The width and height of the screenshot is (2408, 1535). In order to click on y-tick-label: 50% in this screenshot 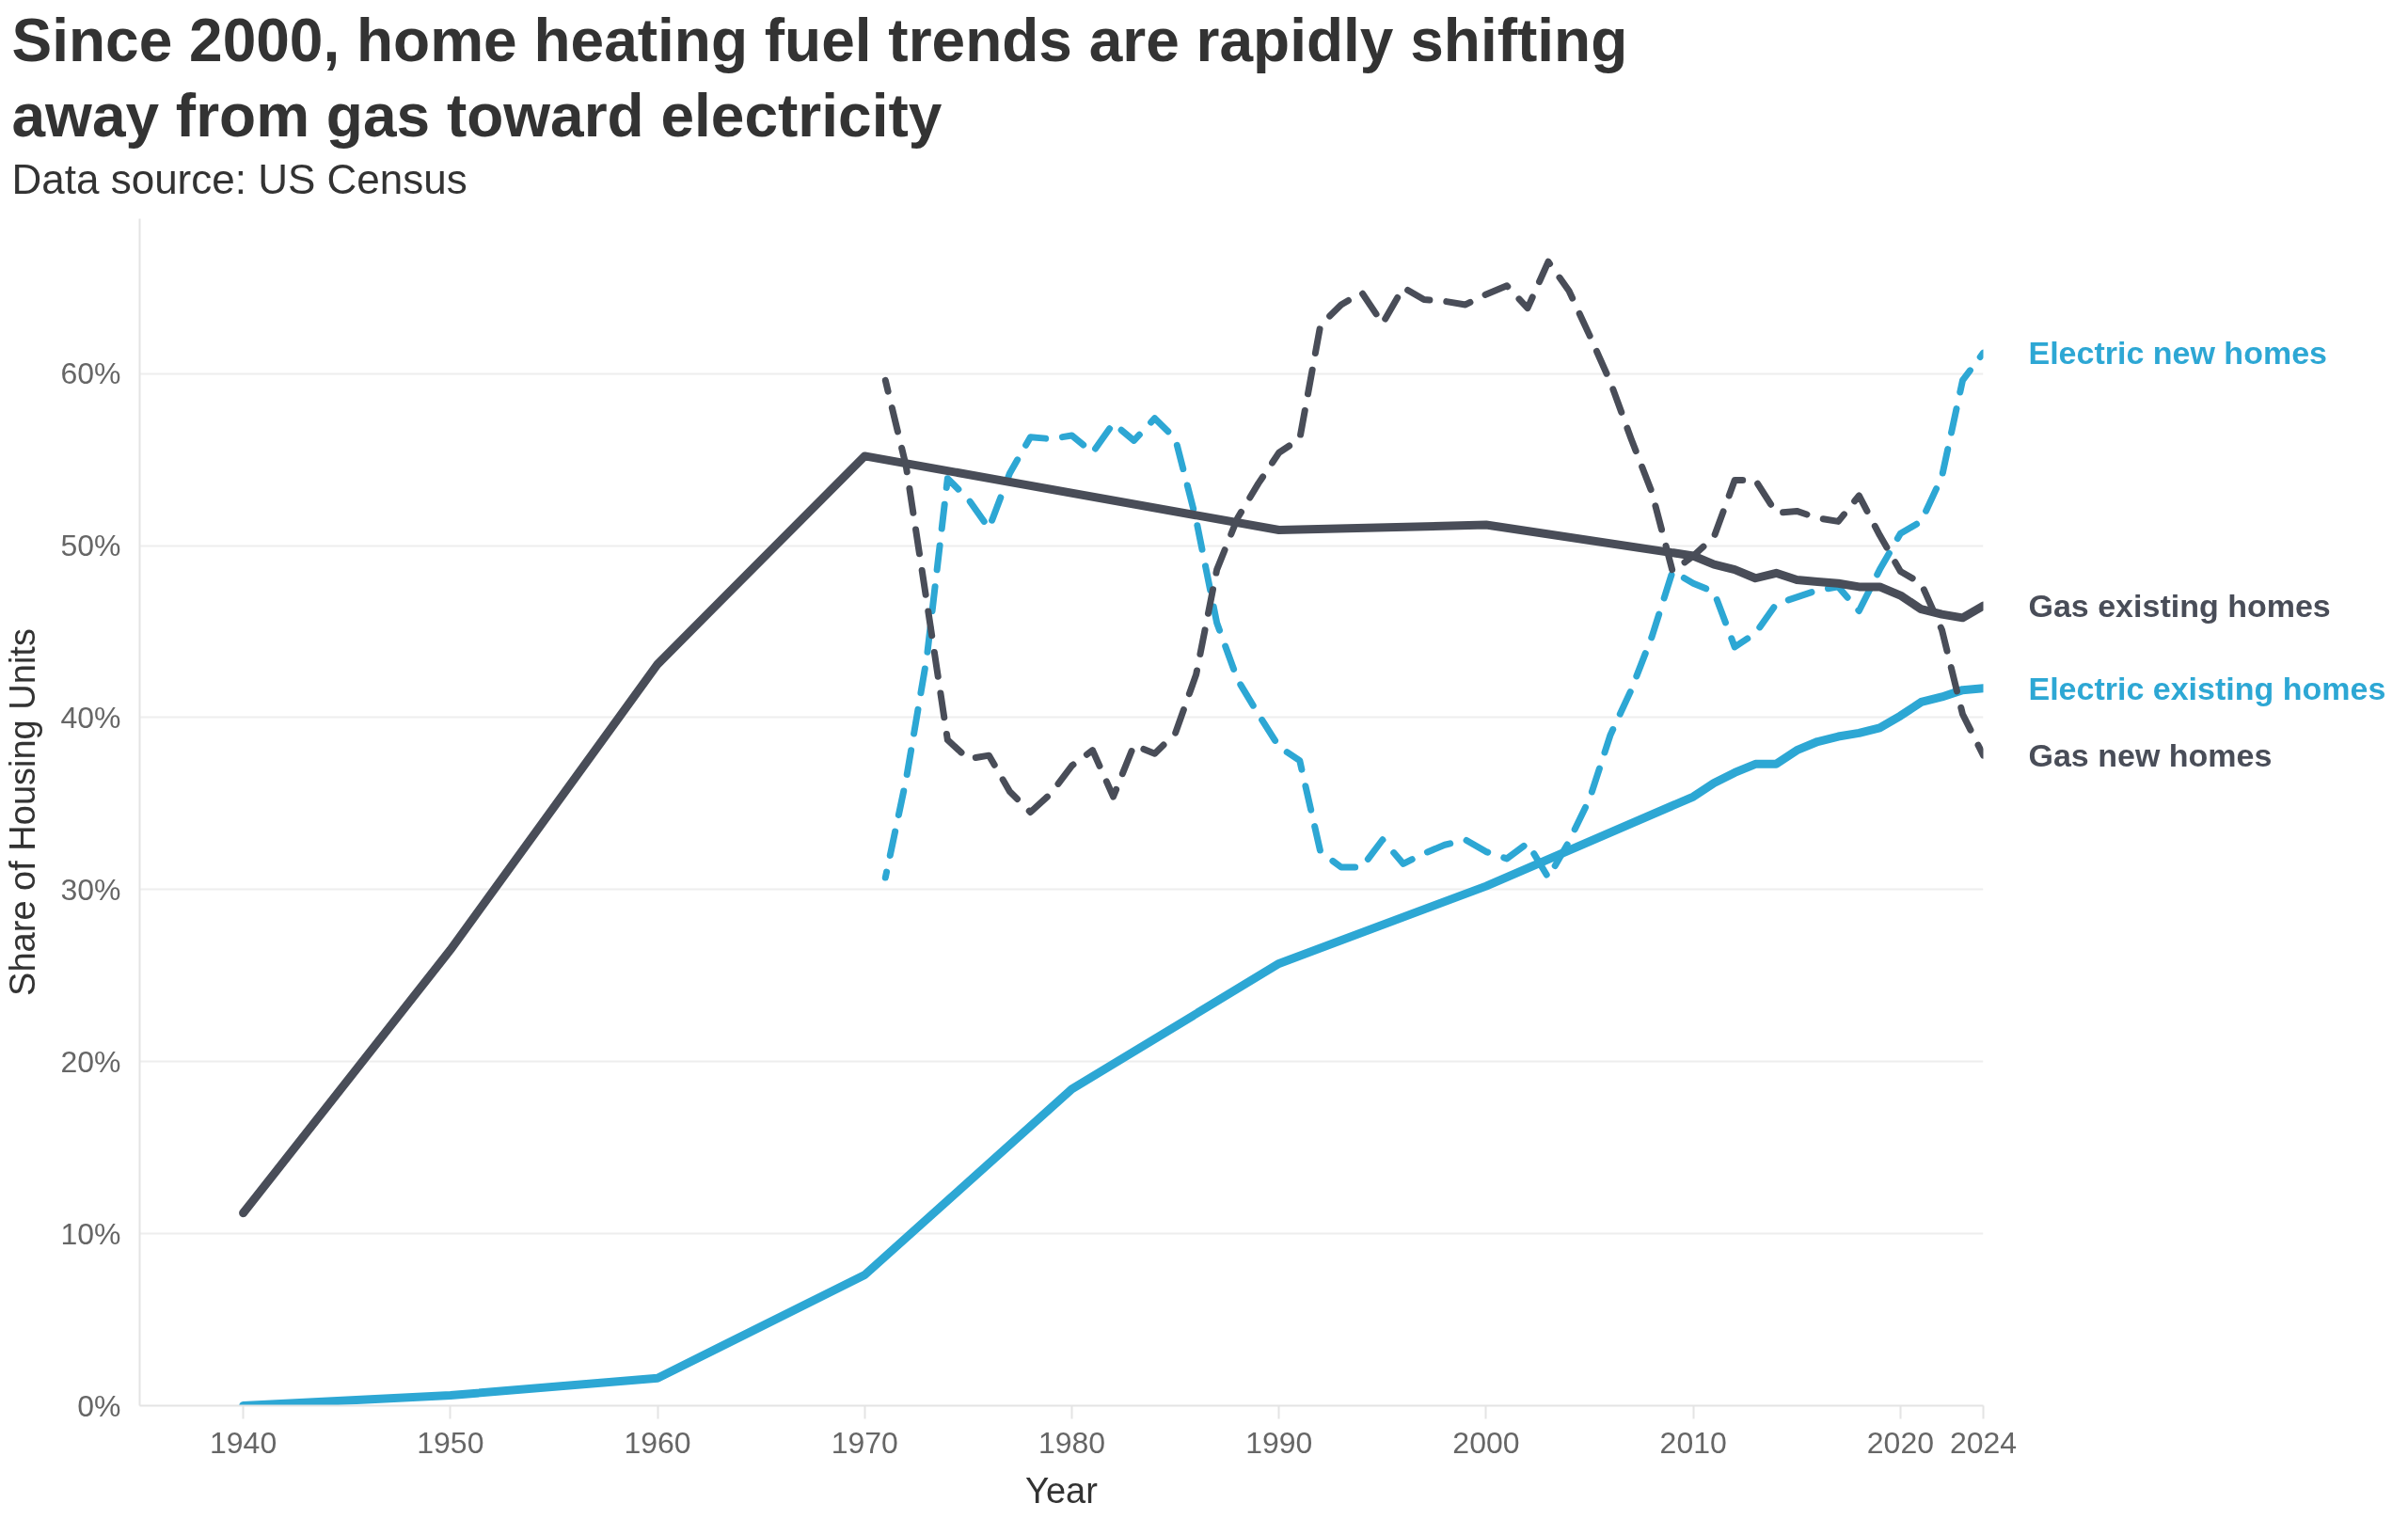, I will do `click(91, 546)`.